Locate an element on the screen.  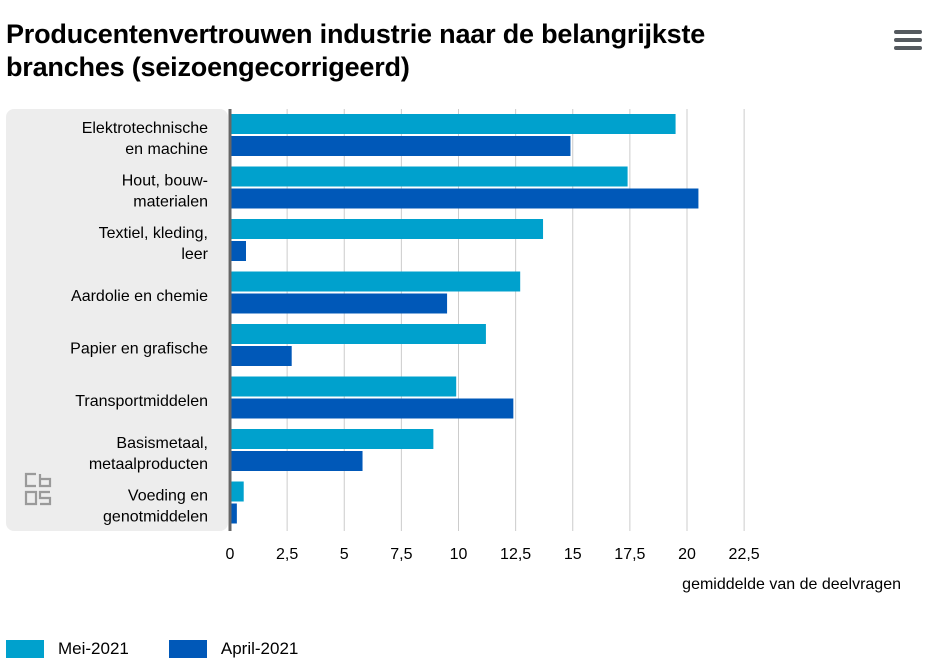
bar-april-2021-basismetaal-metaalproducten is located at coordinates (297, 461).